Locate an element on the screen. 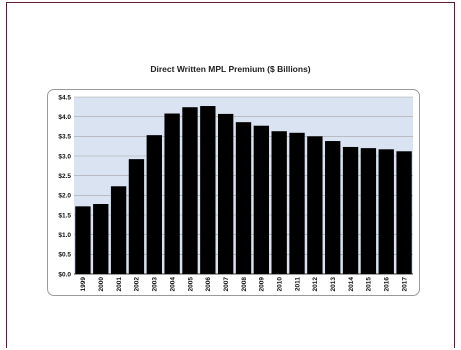 This screenshot has width=461, height=350. bar-2000 is located at coordinates (101, 238).